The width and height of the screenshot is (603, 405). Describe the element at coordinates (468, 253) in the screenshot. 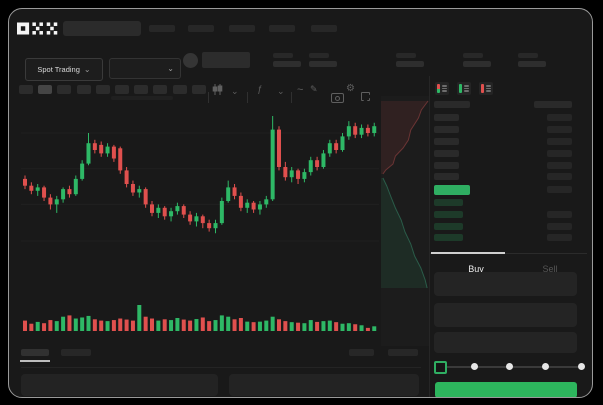

I see `active-tab-underline` at that location.